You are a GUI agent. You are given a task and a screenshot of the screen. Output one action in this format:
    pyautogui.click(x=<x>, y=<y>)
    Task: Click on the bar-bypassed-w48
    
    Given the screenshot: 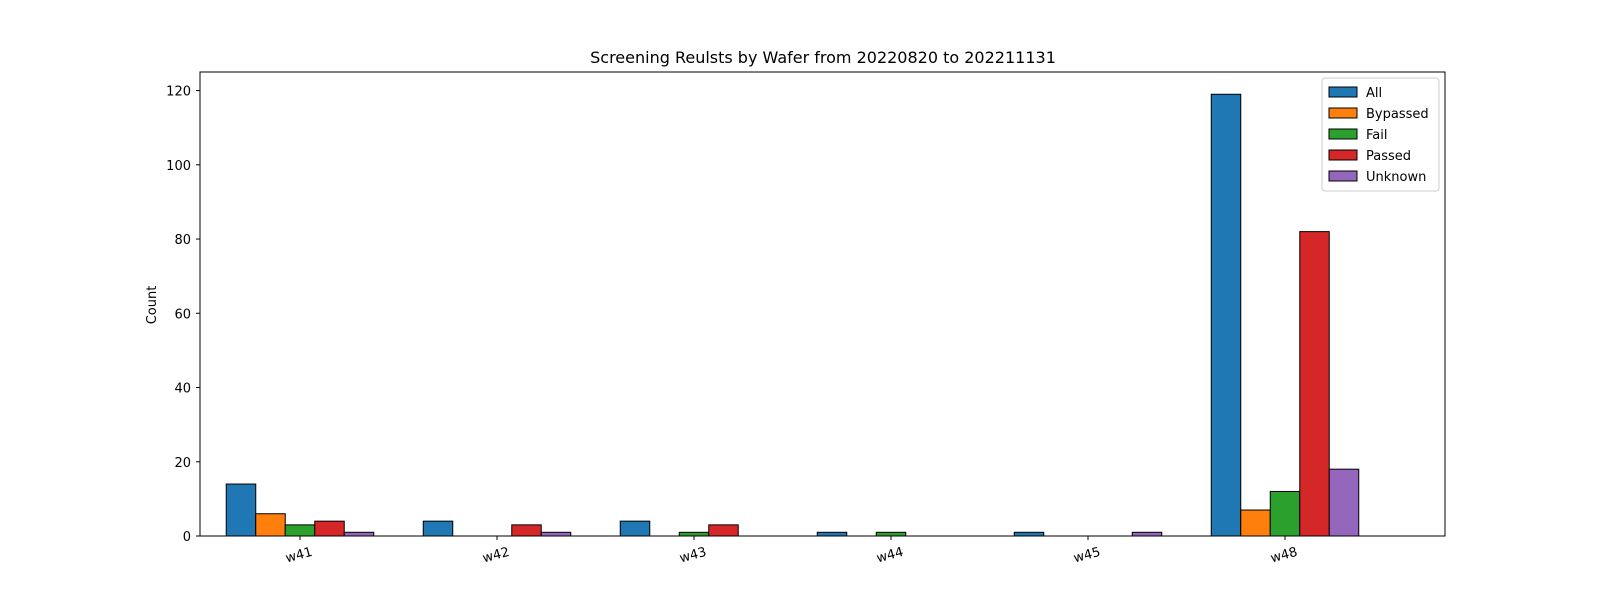 What is the action you would take?
    pyautogui.click(x=1255, y=523)
    